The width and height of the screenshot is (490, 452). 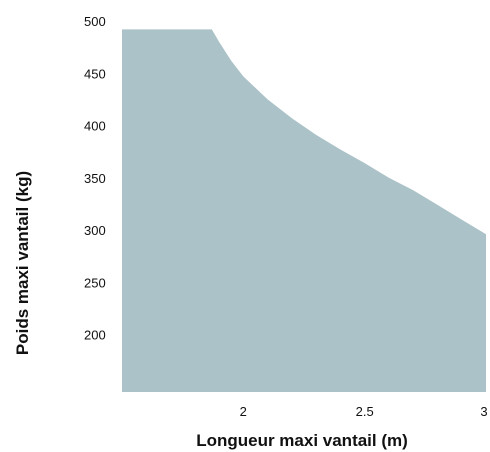 What do you see at coordinates (95, 282) in the screenshot?
I see `y-tick-label: 250` at bounding box center [95, 282].